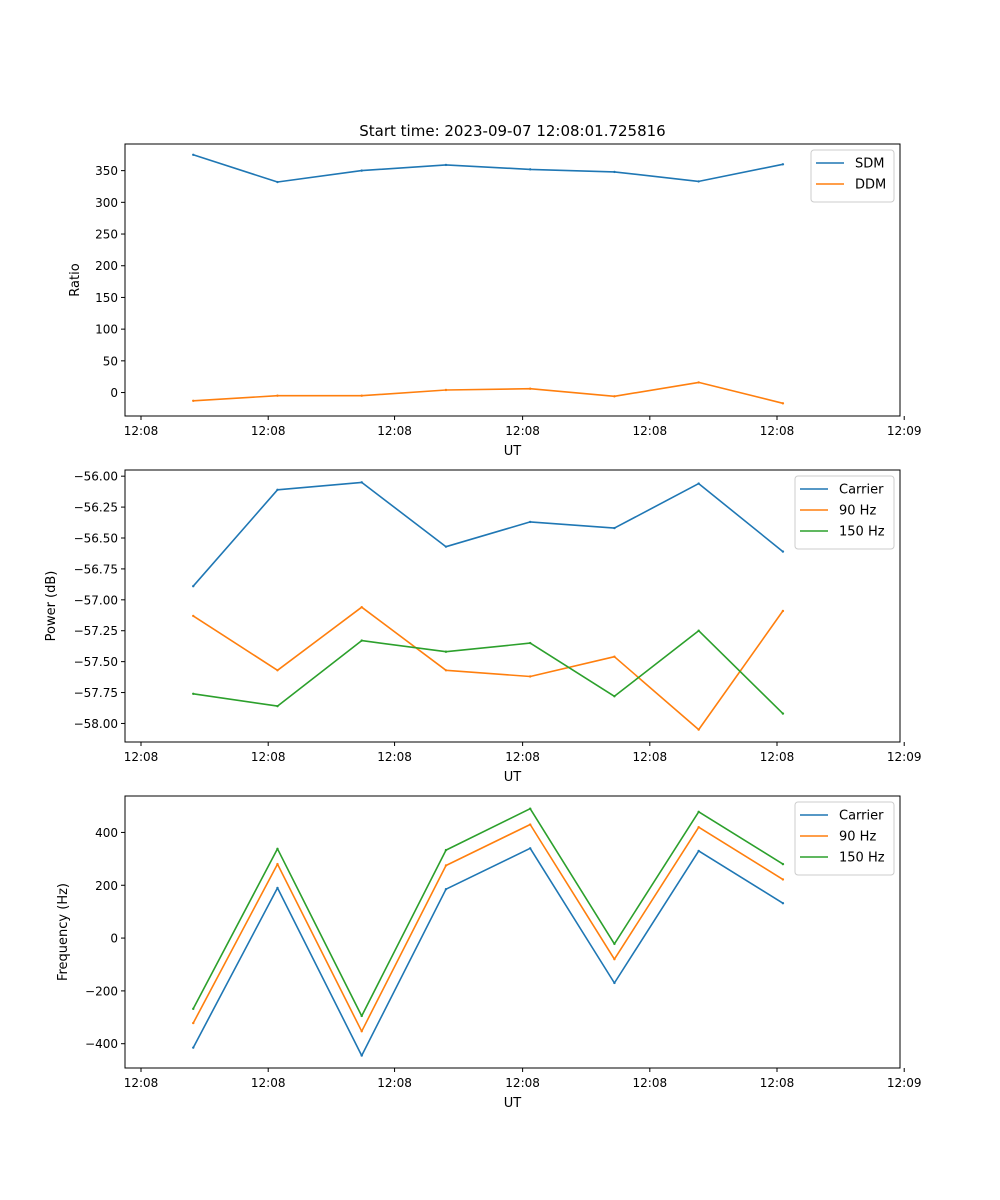  Describe the element at coordinates (96, 600) in the screenshot. I see `y-tick-label: −57.00` at that location.